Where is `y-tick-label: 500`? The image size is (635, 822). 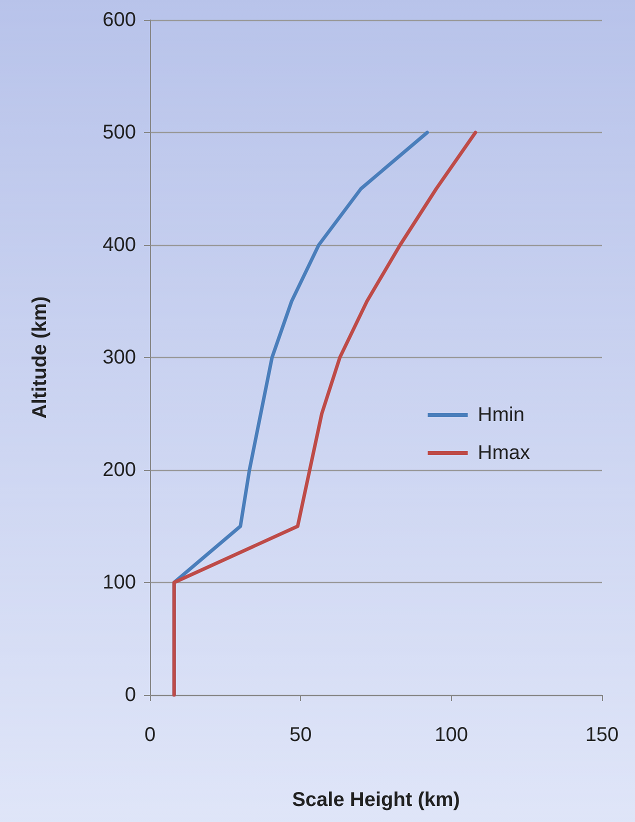
y-tick-label: 500 is located at coordinates (119, 133).